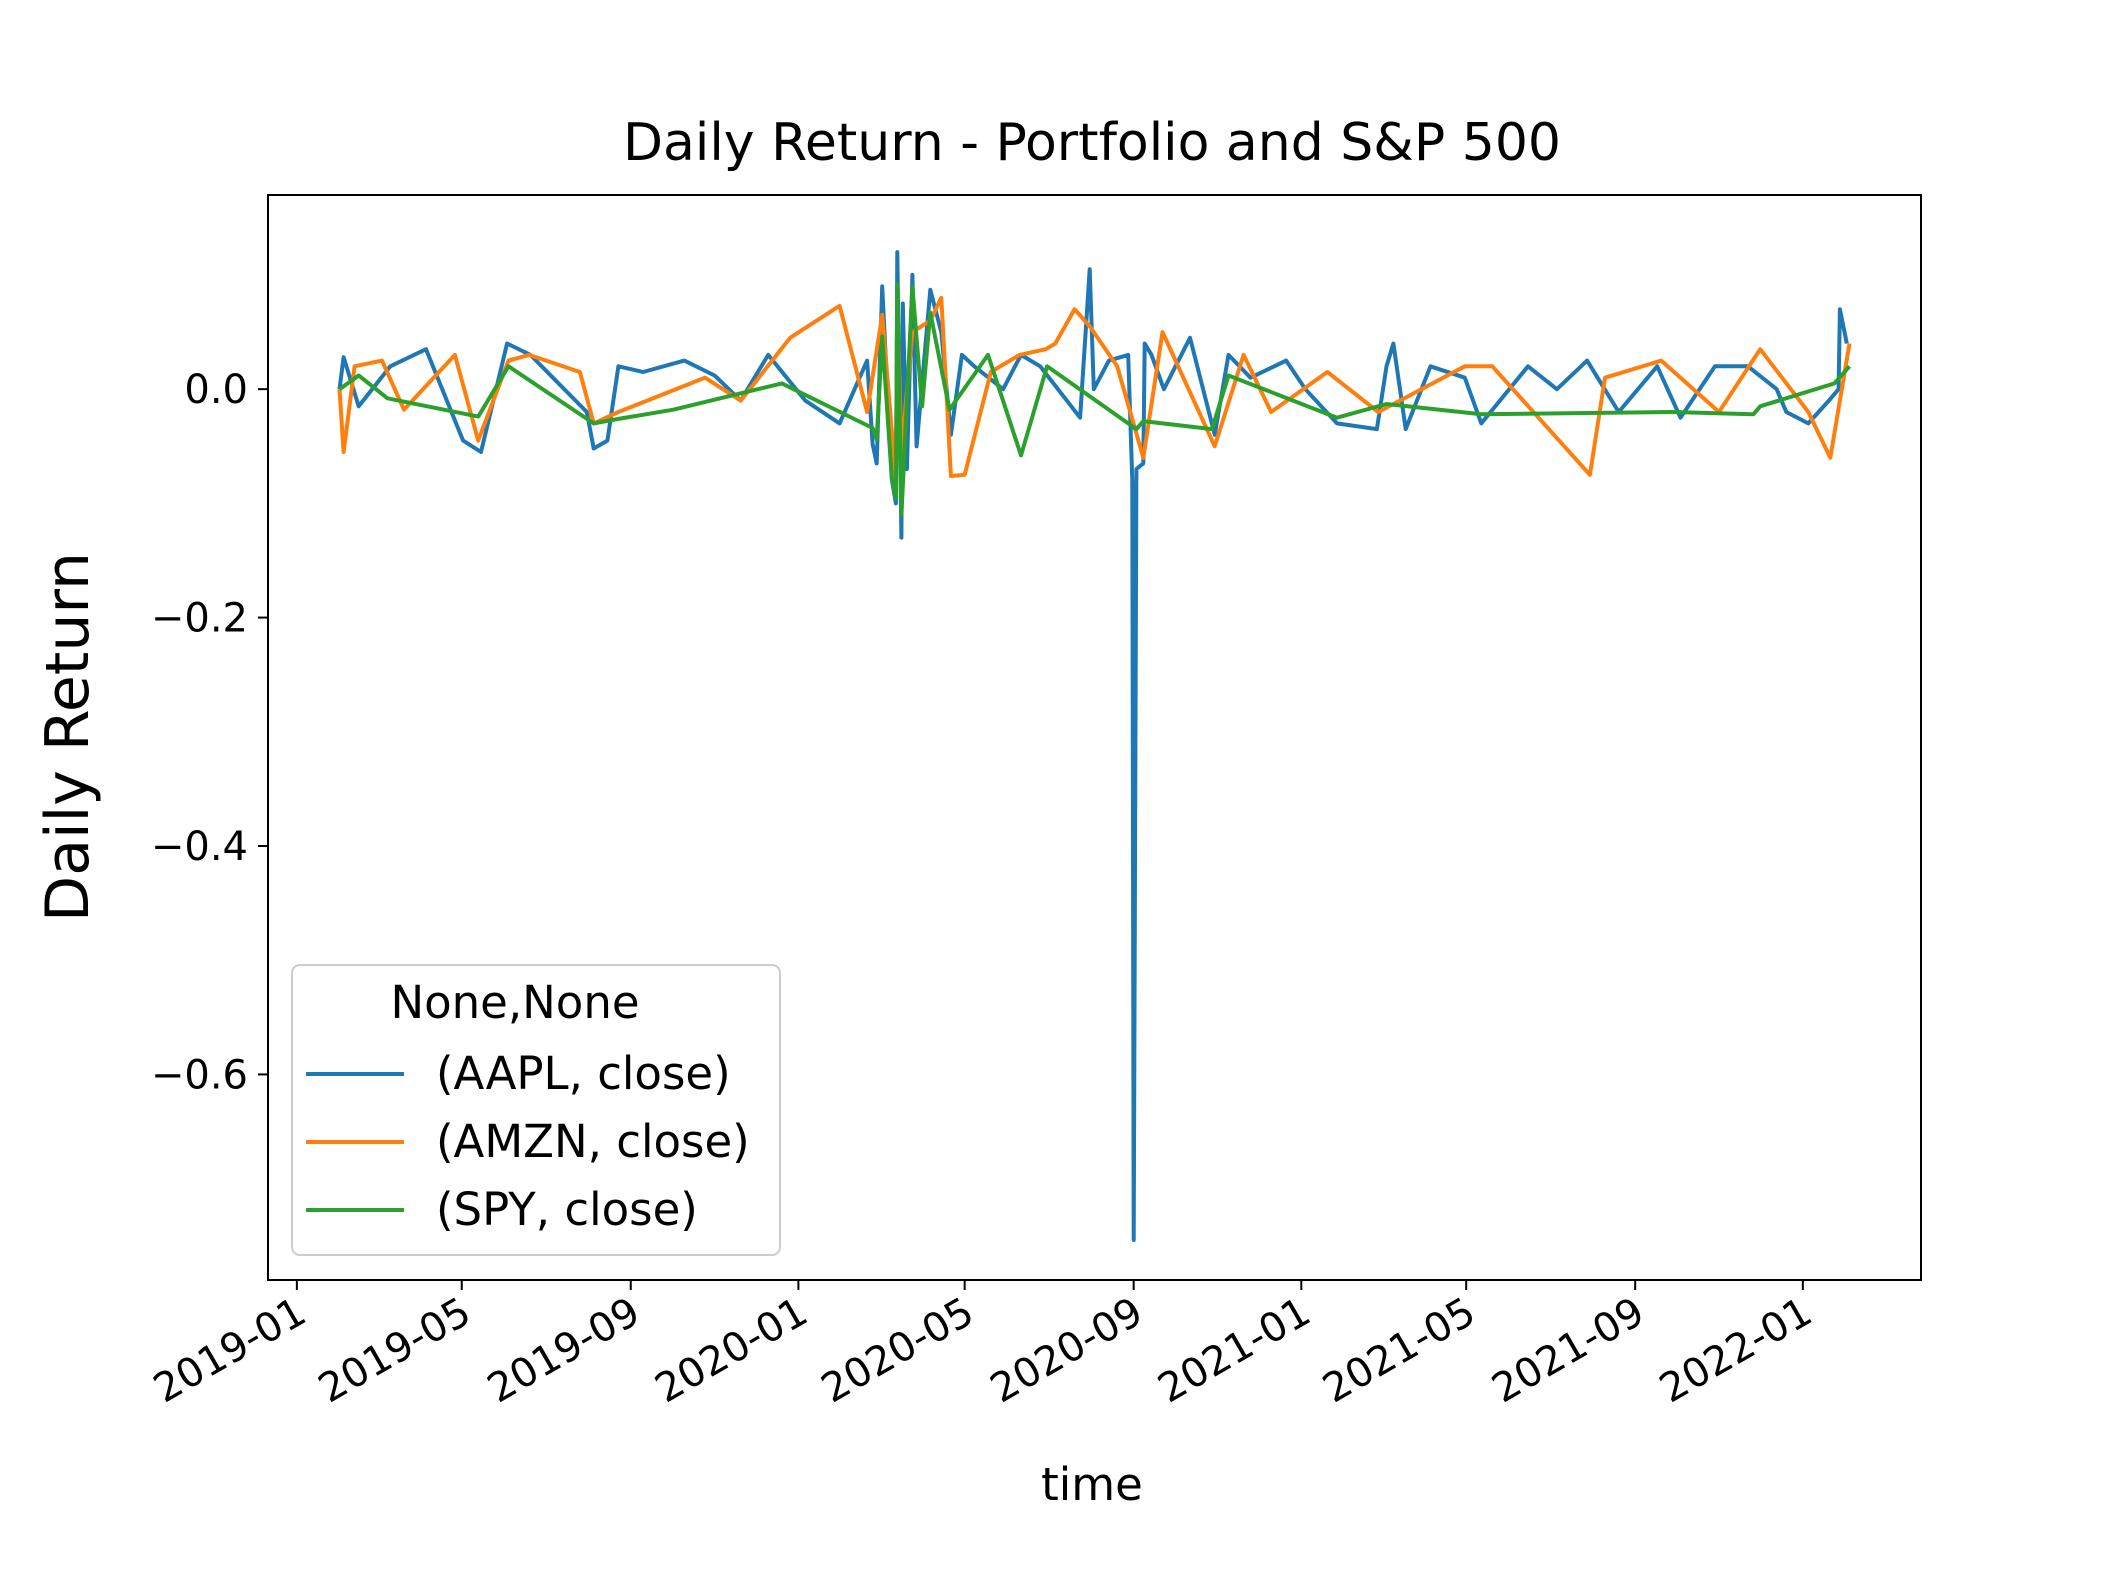 Image resolution: width=2113 pixels, height=1585 pixels. I want to click on legend-label-aapl: (AAPL, close), so click(583, 1073).